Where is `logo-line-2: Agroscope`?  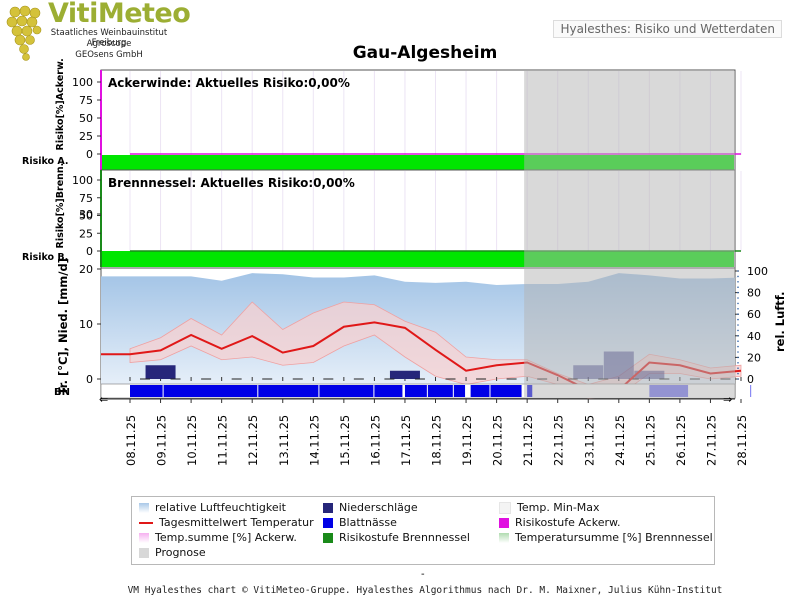
logo-line-2: Agroscope is located at coordinates (109, 44).